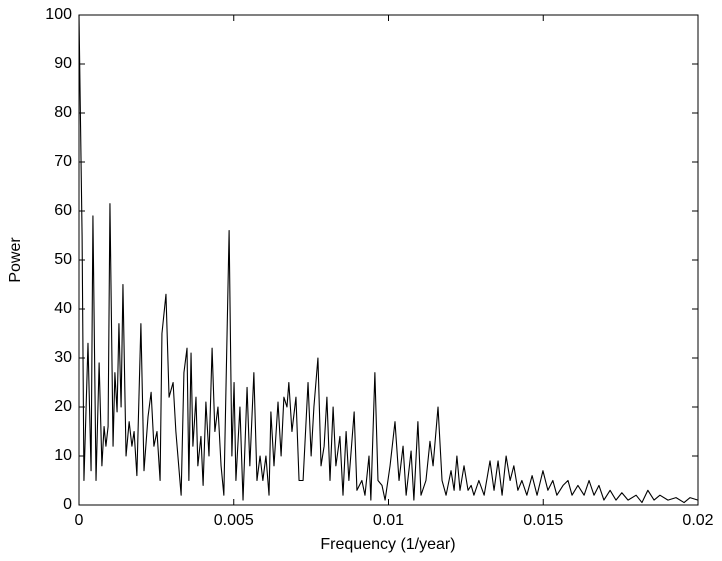 The width and height of the screenshot is (722, 561). I want to click on y-tick-label: 80, so click(63, 112).